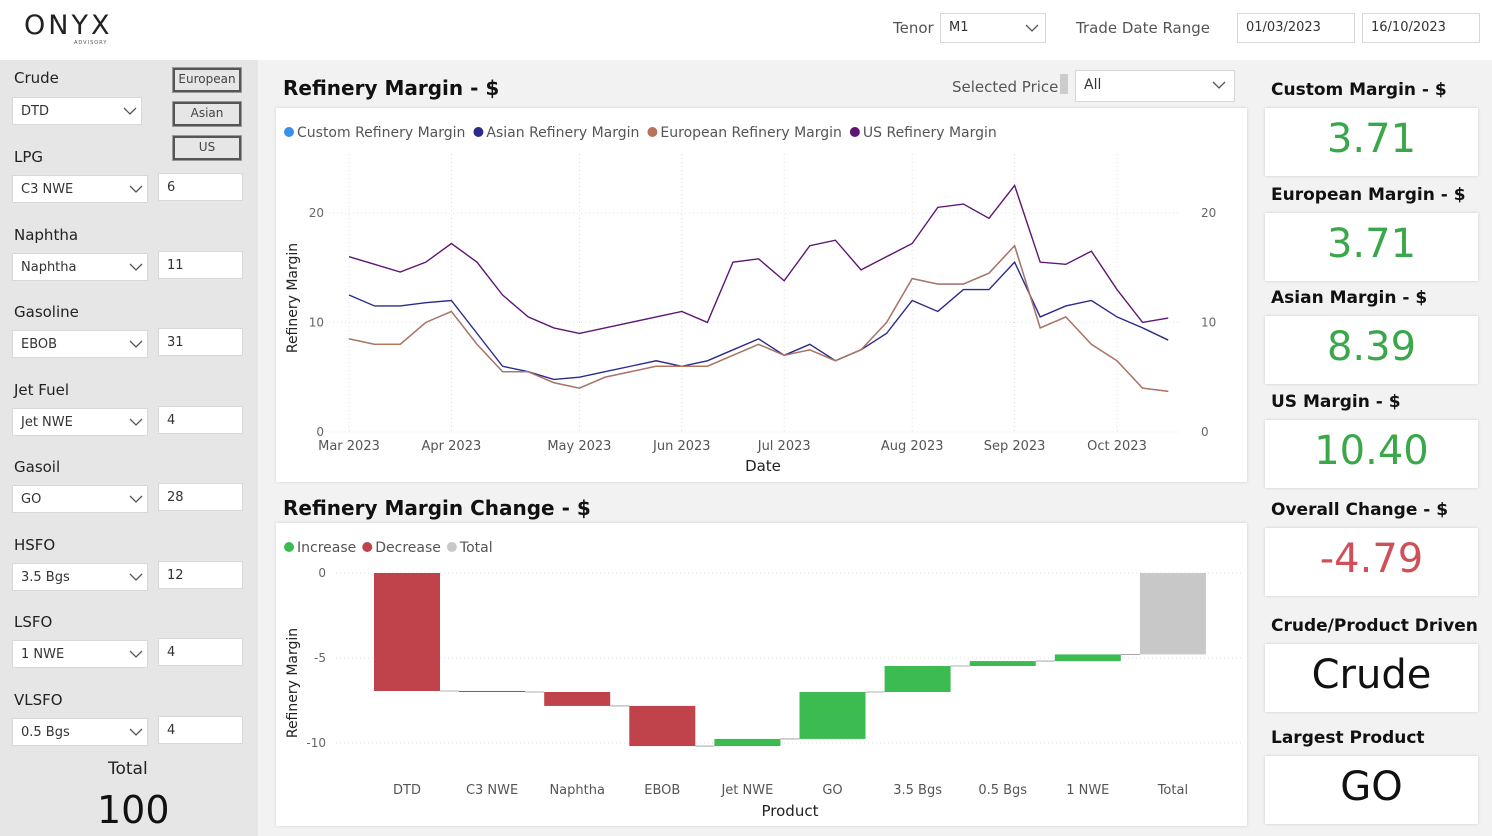 This screenshot has width=1492, height=836. Describe the element at coordinates (832, 790) in the screenshot. I see `x-tick-label: GO` at that location.